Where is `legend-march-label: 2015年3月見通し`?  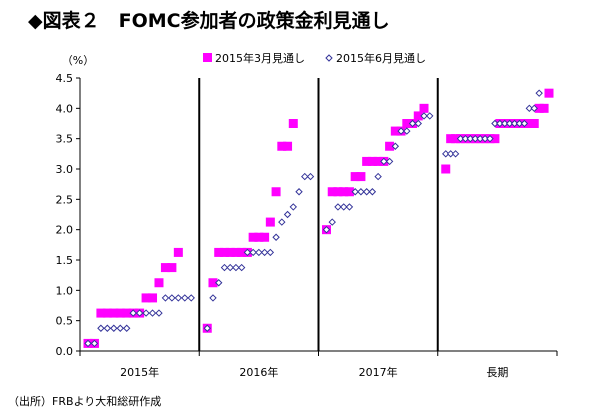 legend-march-label: 2015年3月見通し is located at coordinates (260, 58).